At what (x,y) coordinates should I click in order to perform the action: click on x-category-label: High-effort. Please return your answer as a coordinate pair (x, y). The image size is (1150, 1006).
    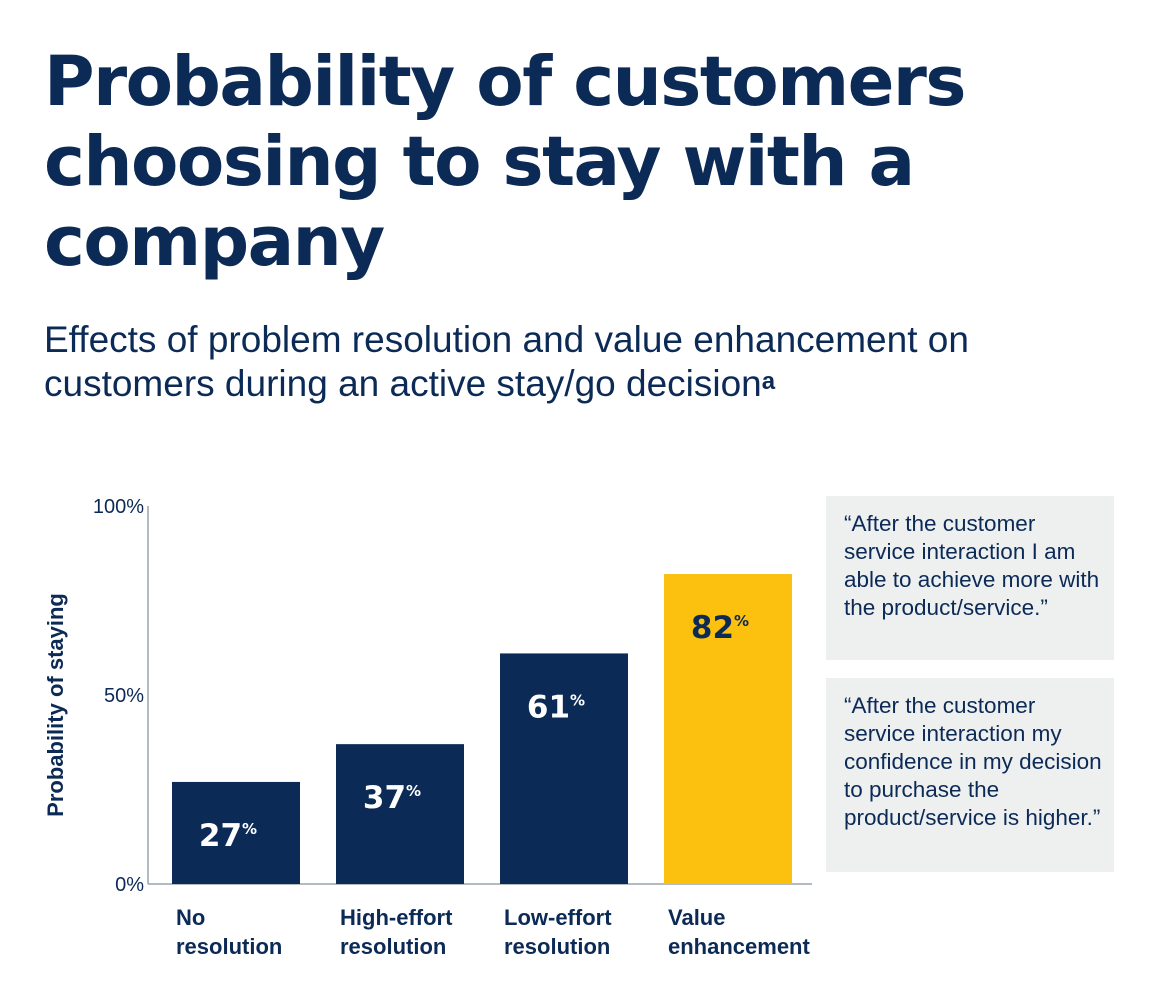
    Looking at the image, I should click on (396, 917).